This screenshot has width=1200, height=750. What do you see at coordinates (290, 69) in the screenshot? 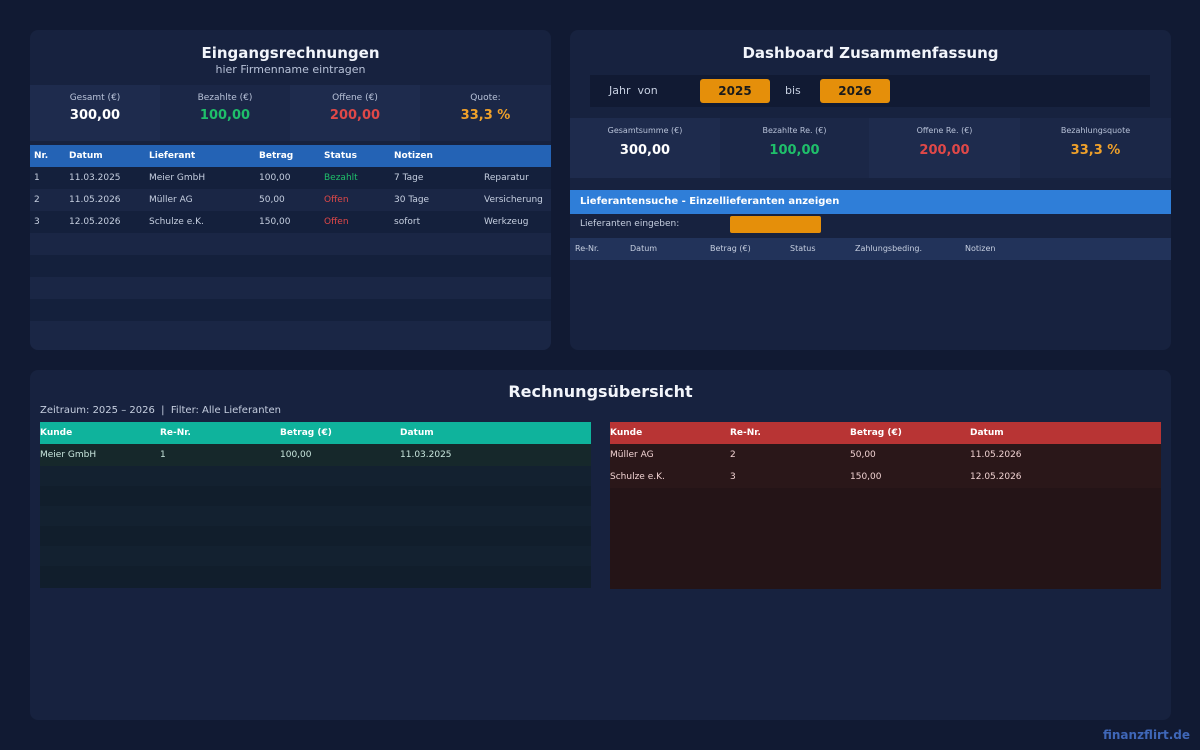
I see `eingang-subtitle: hier Firmenname eintragen` at bounding box center [290, 69].